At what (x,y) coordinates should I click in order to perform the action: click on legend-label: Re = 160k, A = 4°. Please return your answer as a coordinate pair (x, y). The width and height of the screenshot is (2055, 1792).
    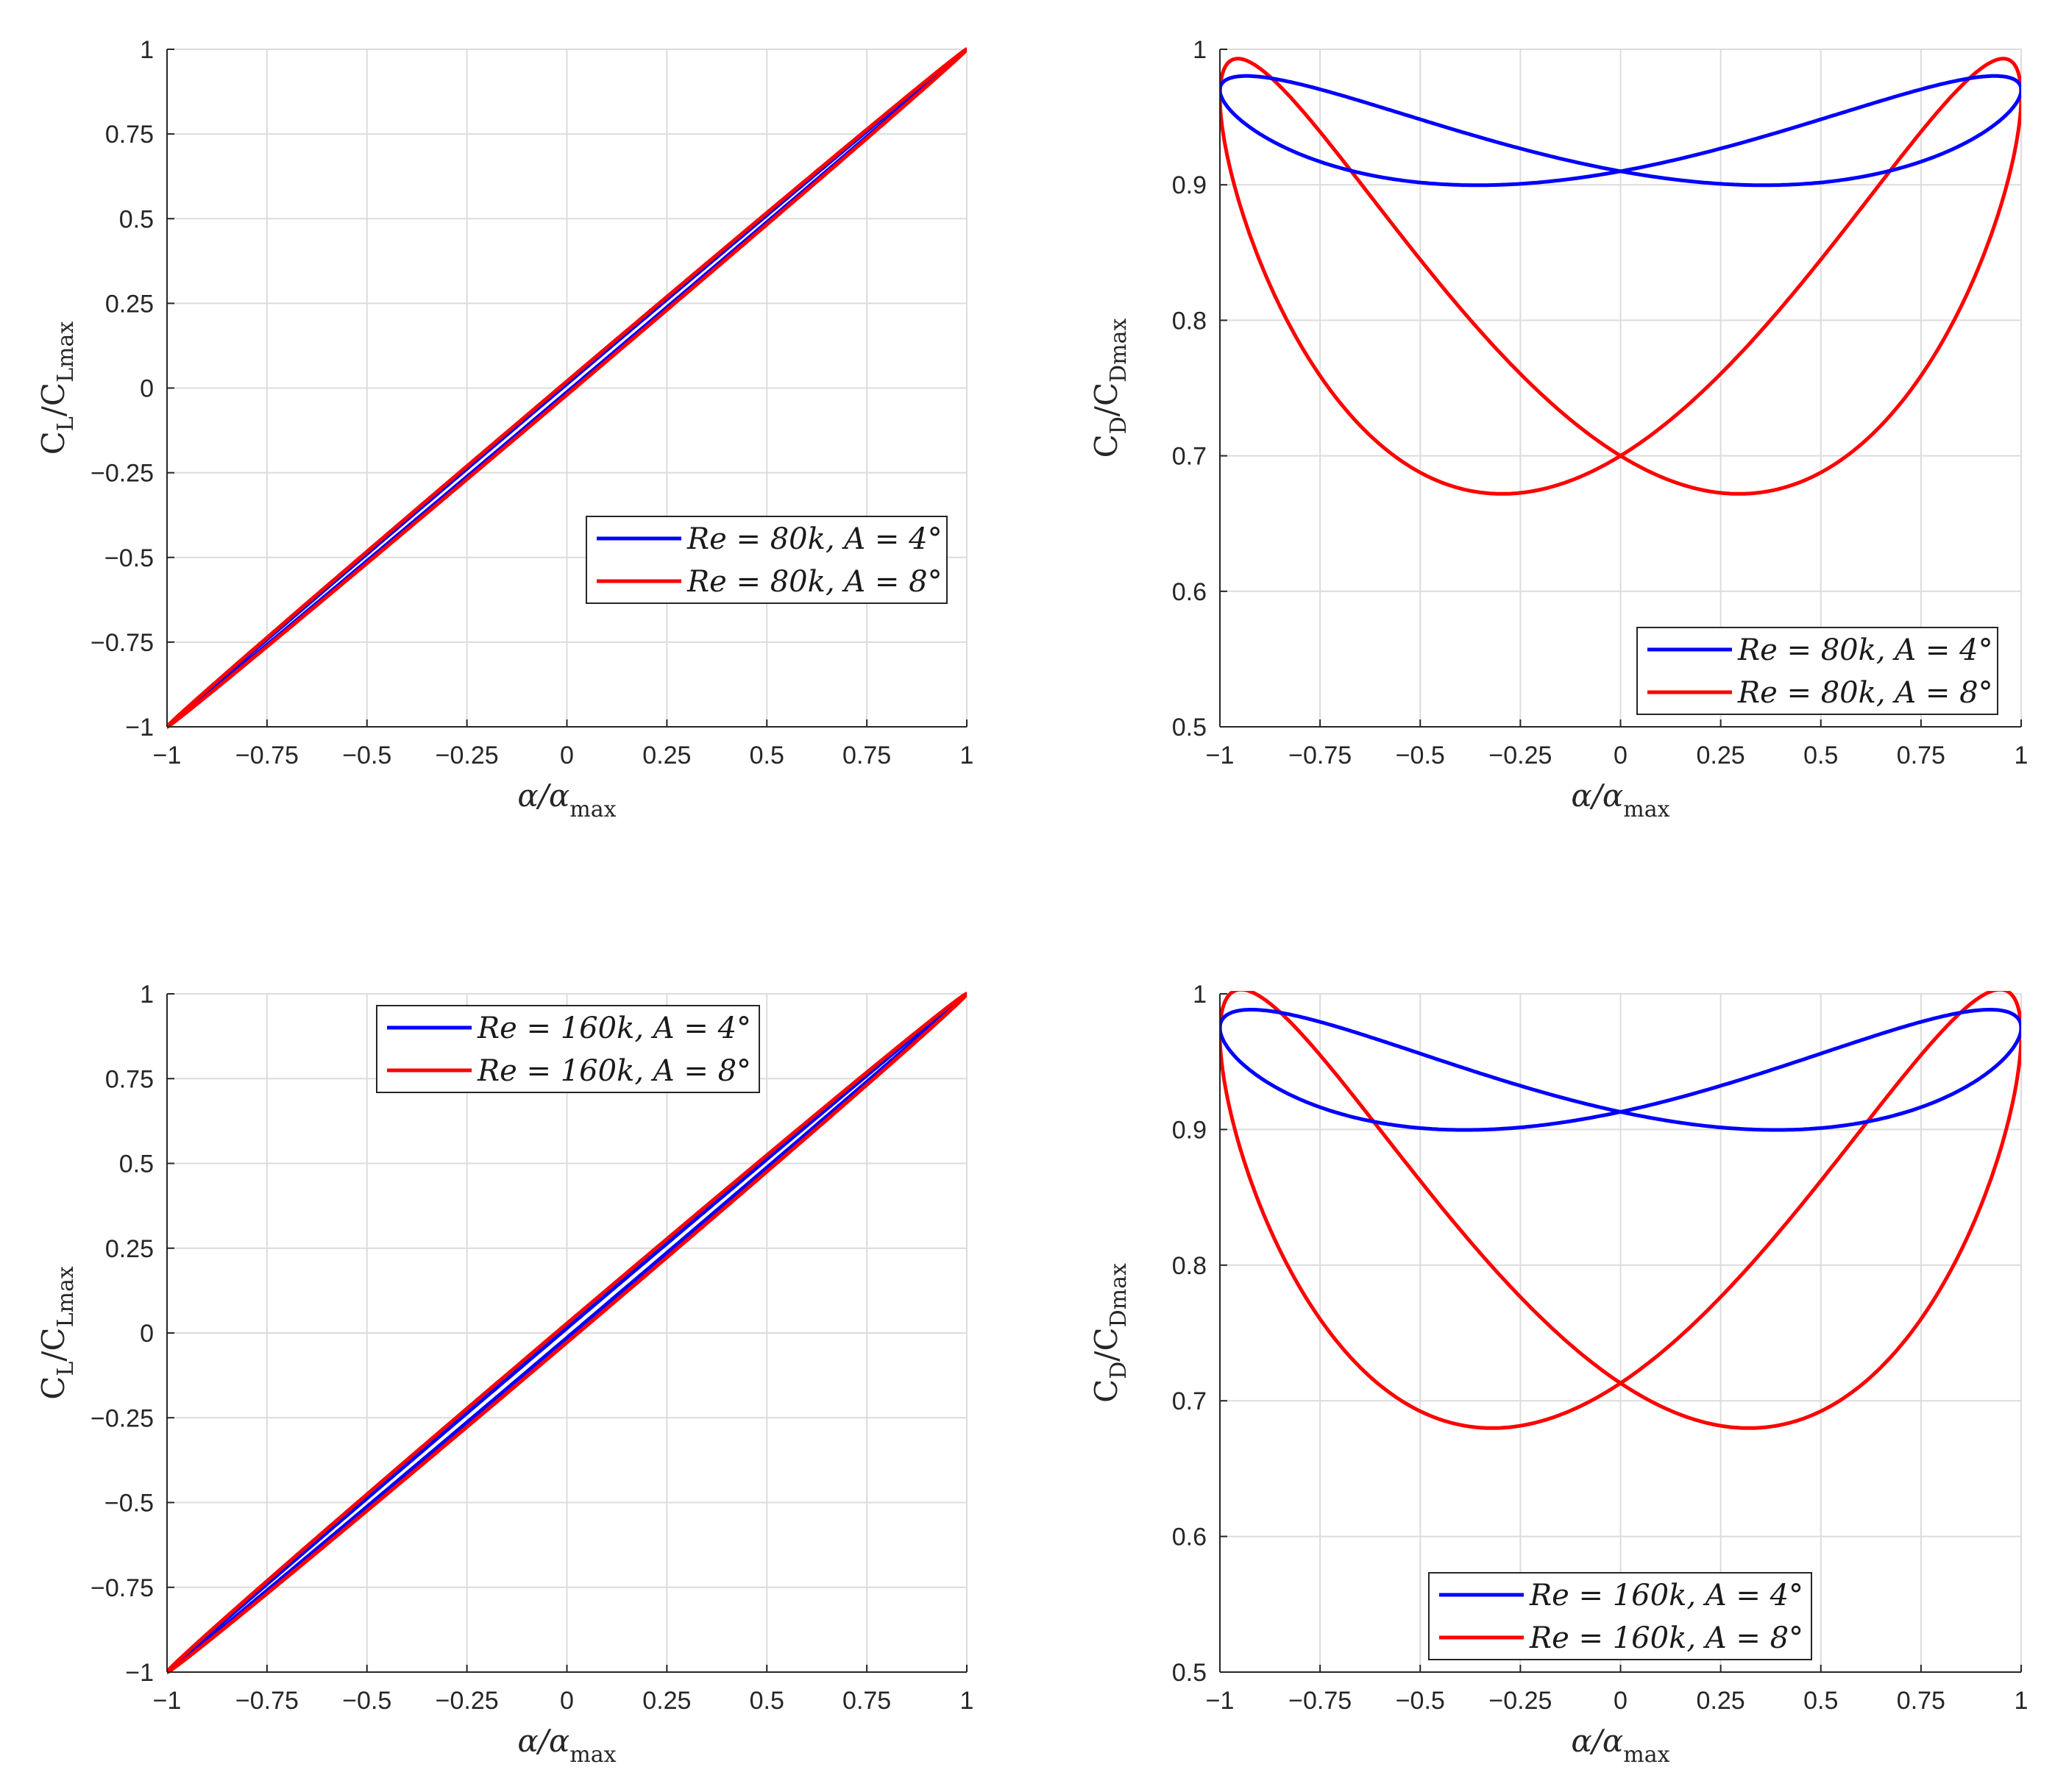
    Looking at the image, I should click on (614, 1028).